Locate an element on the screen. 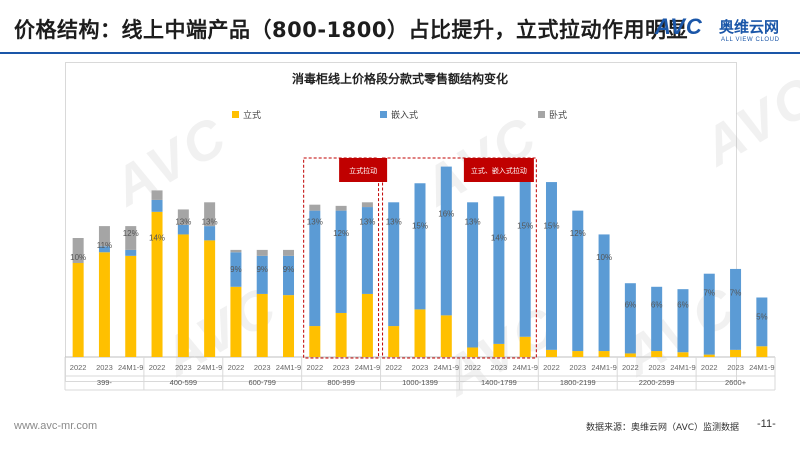 The height and width of the screenshot is (450, 800). logo-cn-text: 奥维云网 is located at coordinates (749, 27).